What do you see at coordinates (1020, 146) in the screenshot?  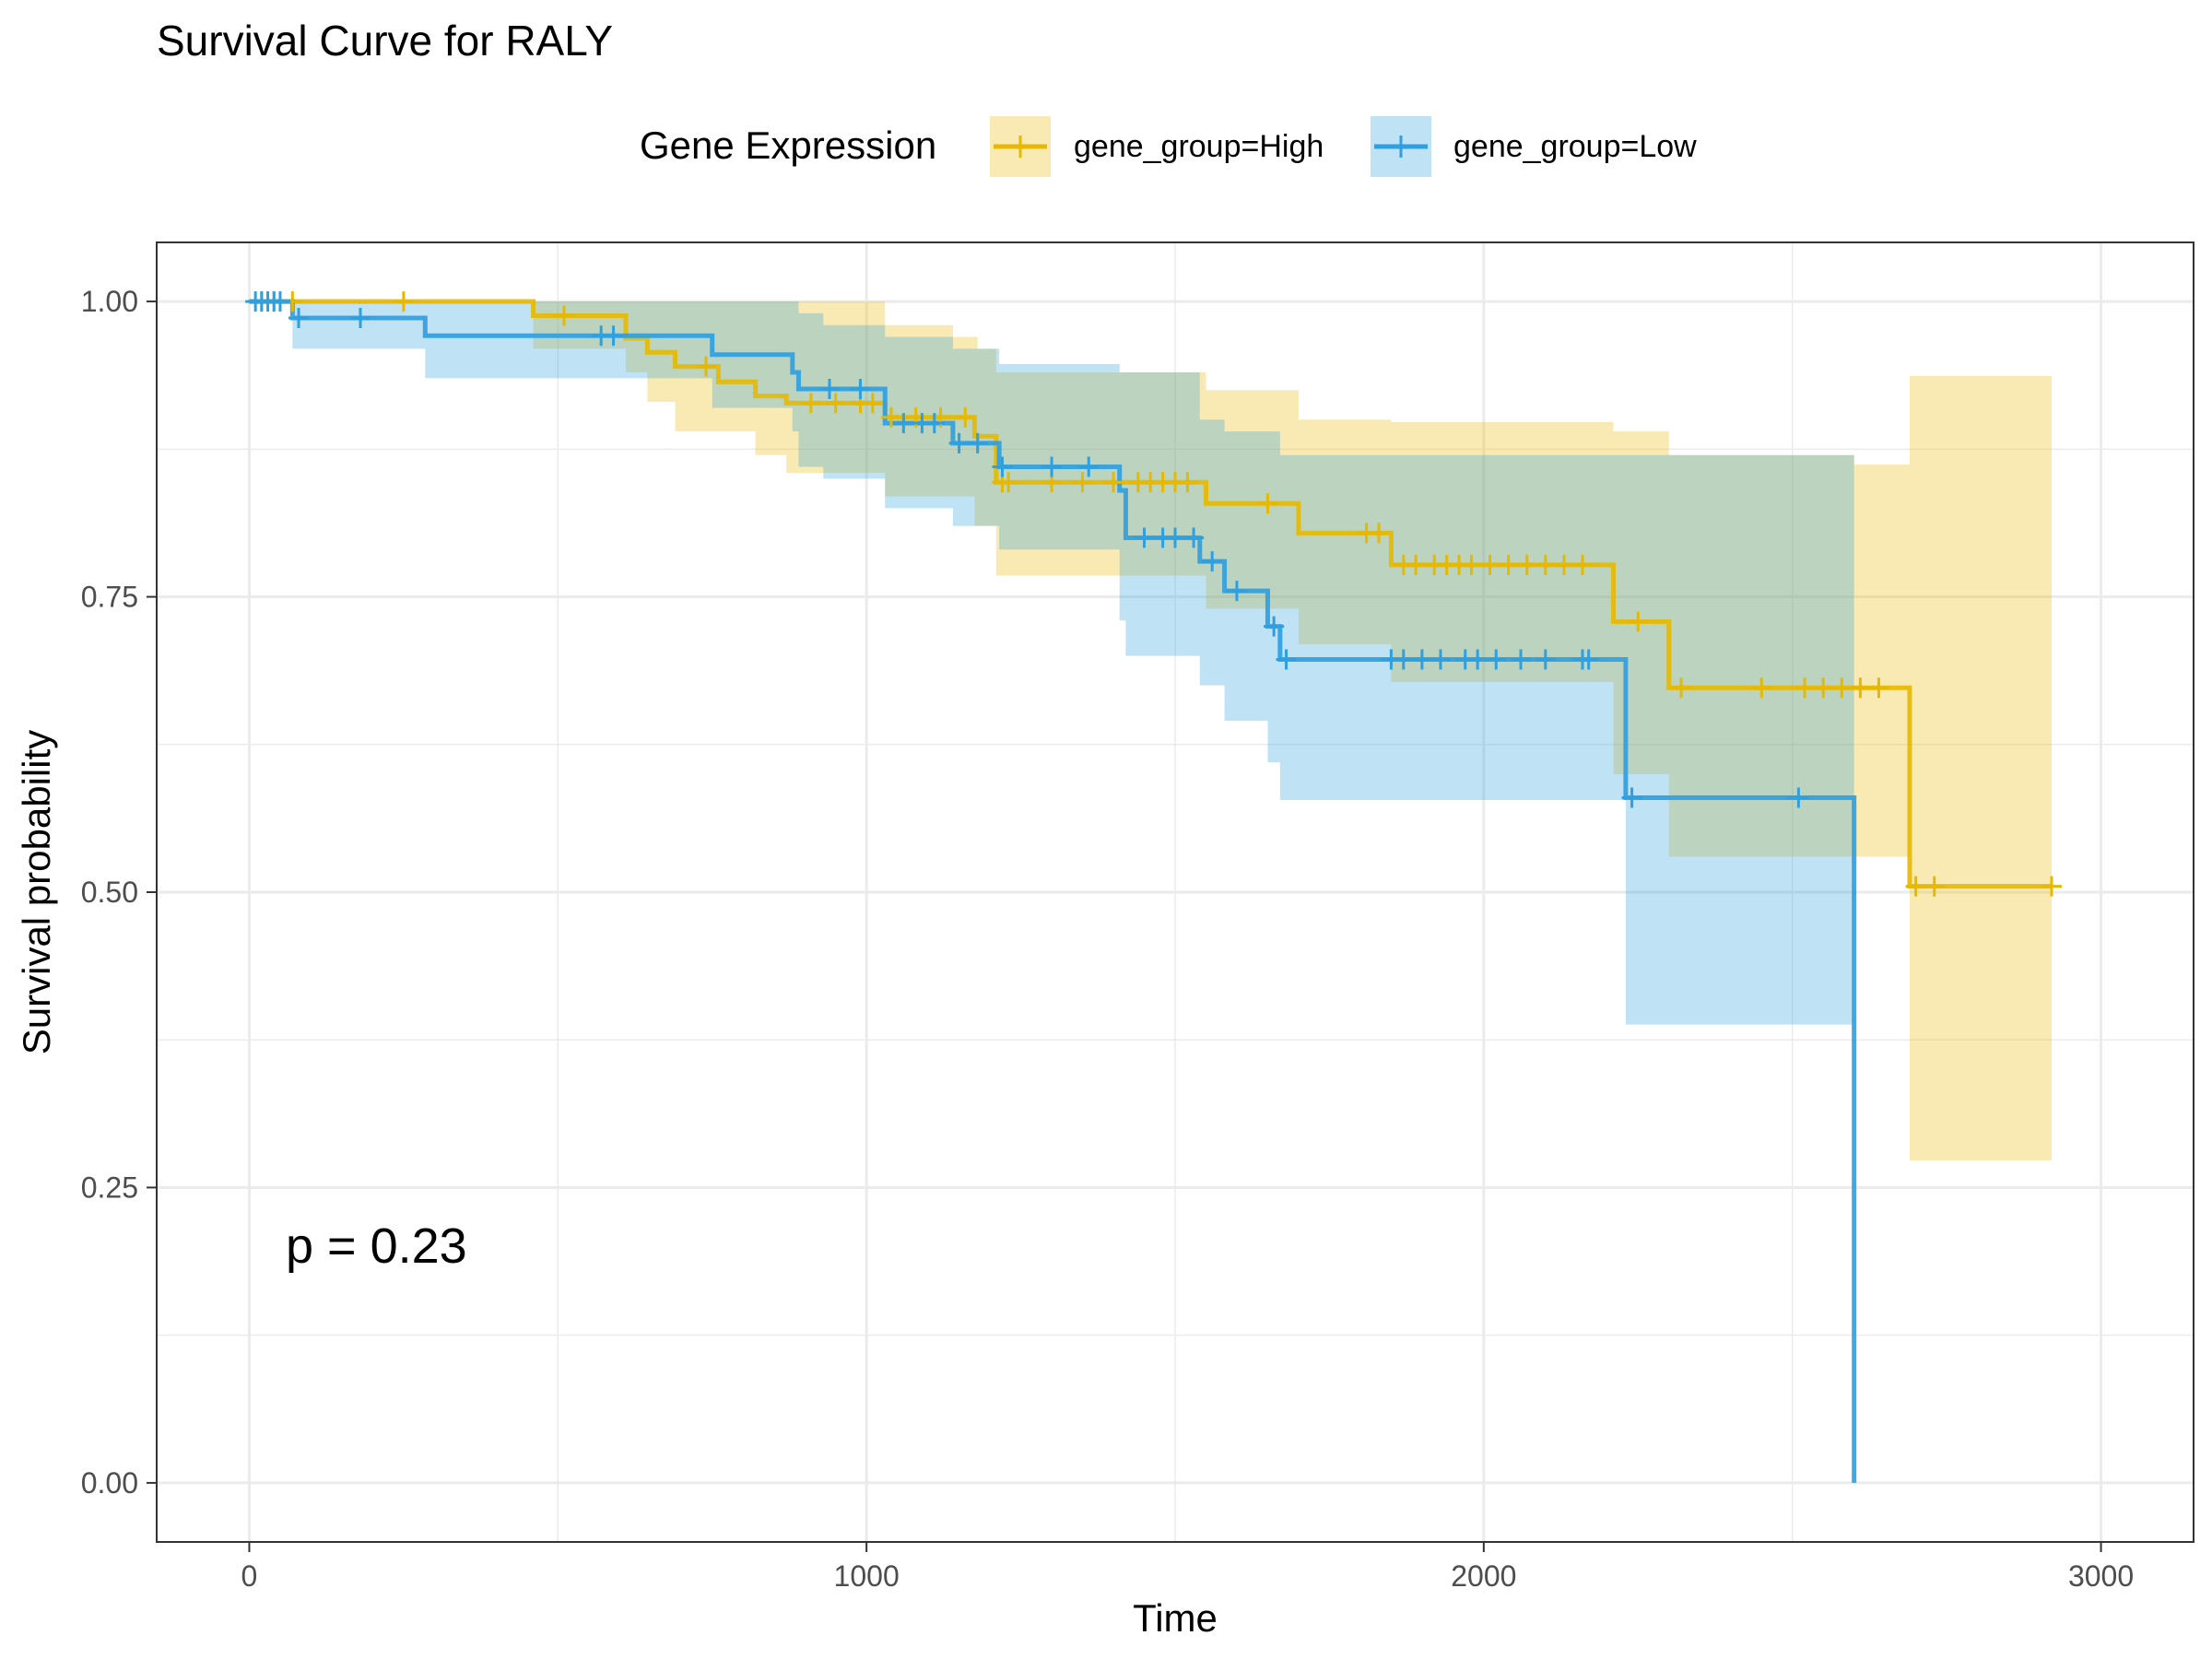 I see `legend-key-high` at bounding box center [1020, 146].